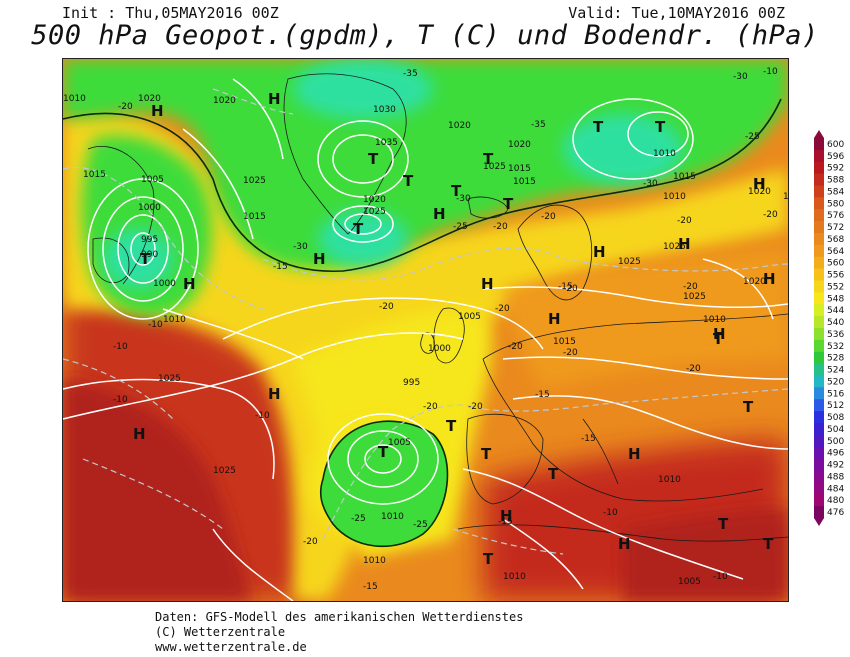  Describe the element at coordinates (835, 477) in the screenshot. I see `scale-tick-label: 488` at that location.